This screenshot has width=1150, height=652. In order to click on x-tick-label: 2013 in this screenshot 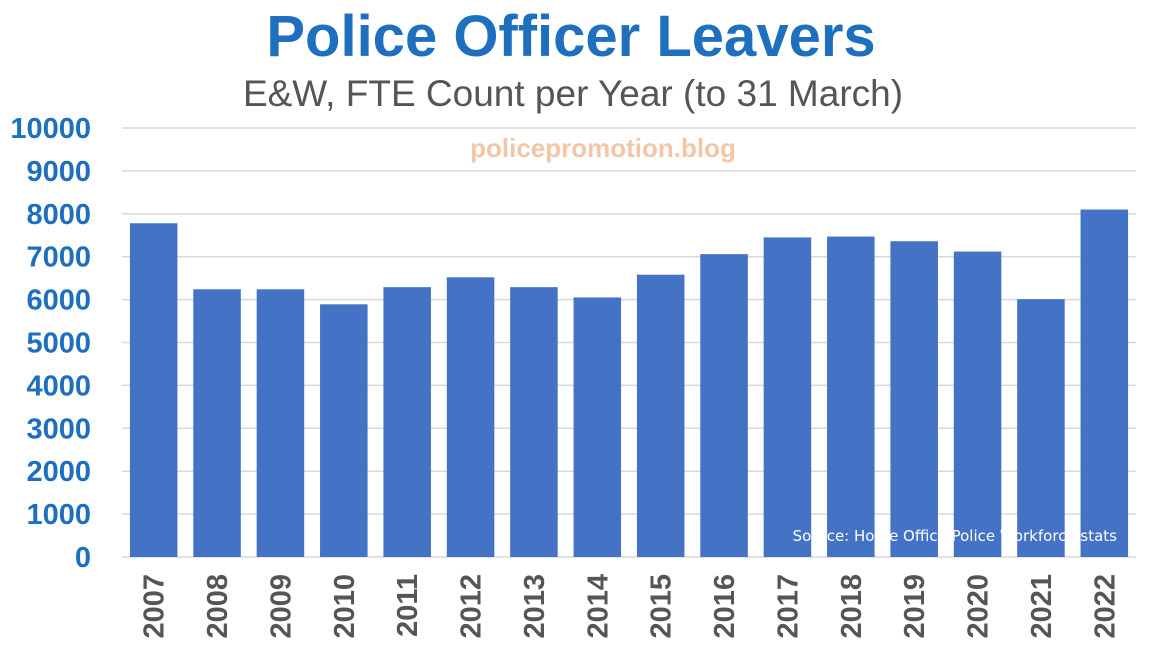, I will do `click(535, 606)`.